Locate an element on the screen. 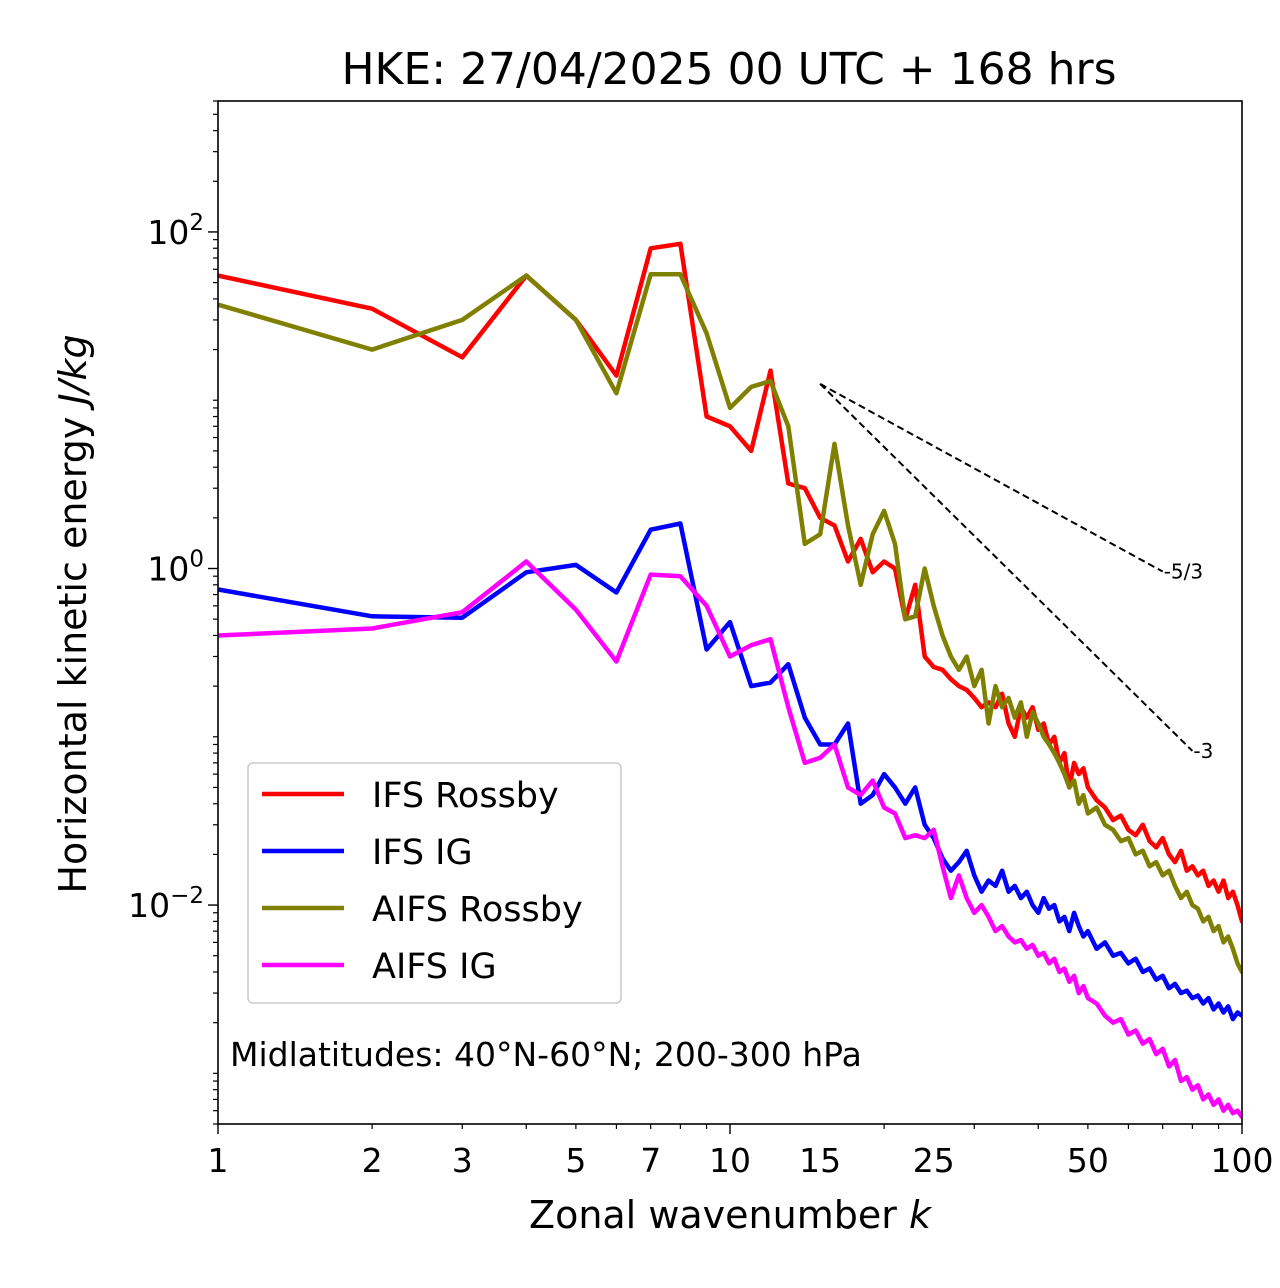  x-axis-label-text: Zonal wavenumber is located at coordinates (713, 1215).